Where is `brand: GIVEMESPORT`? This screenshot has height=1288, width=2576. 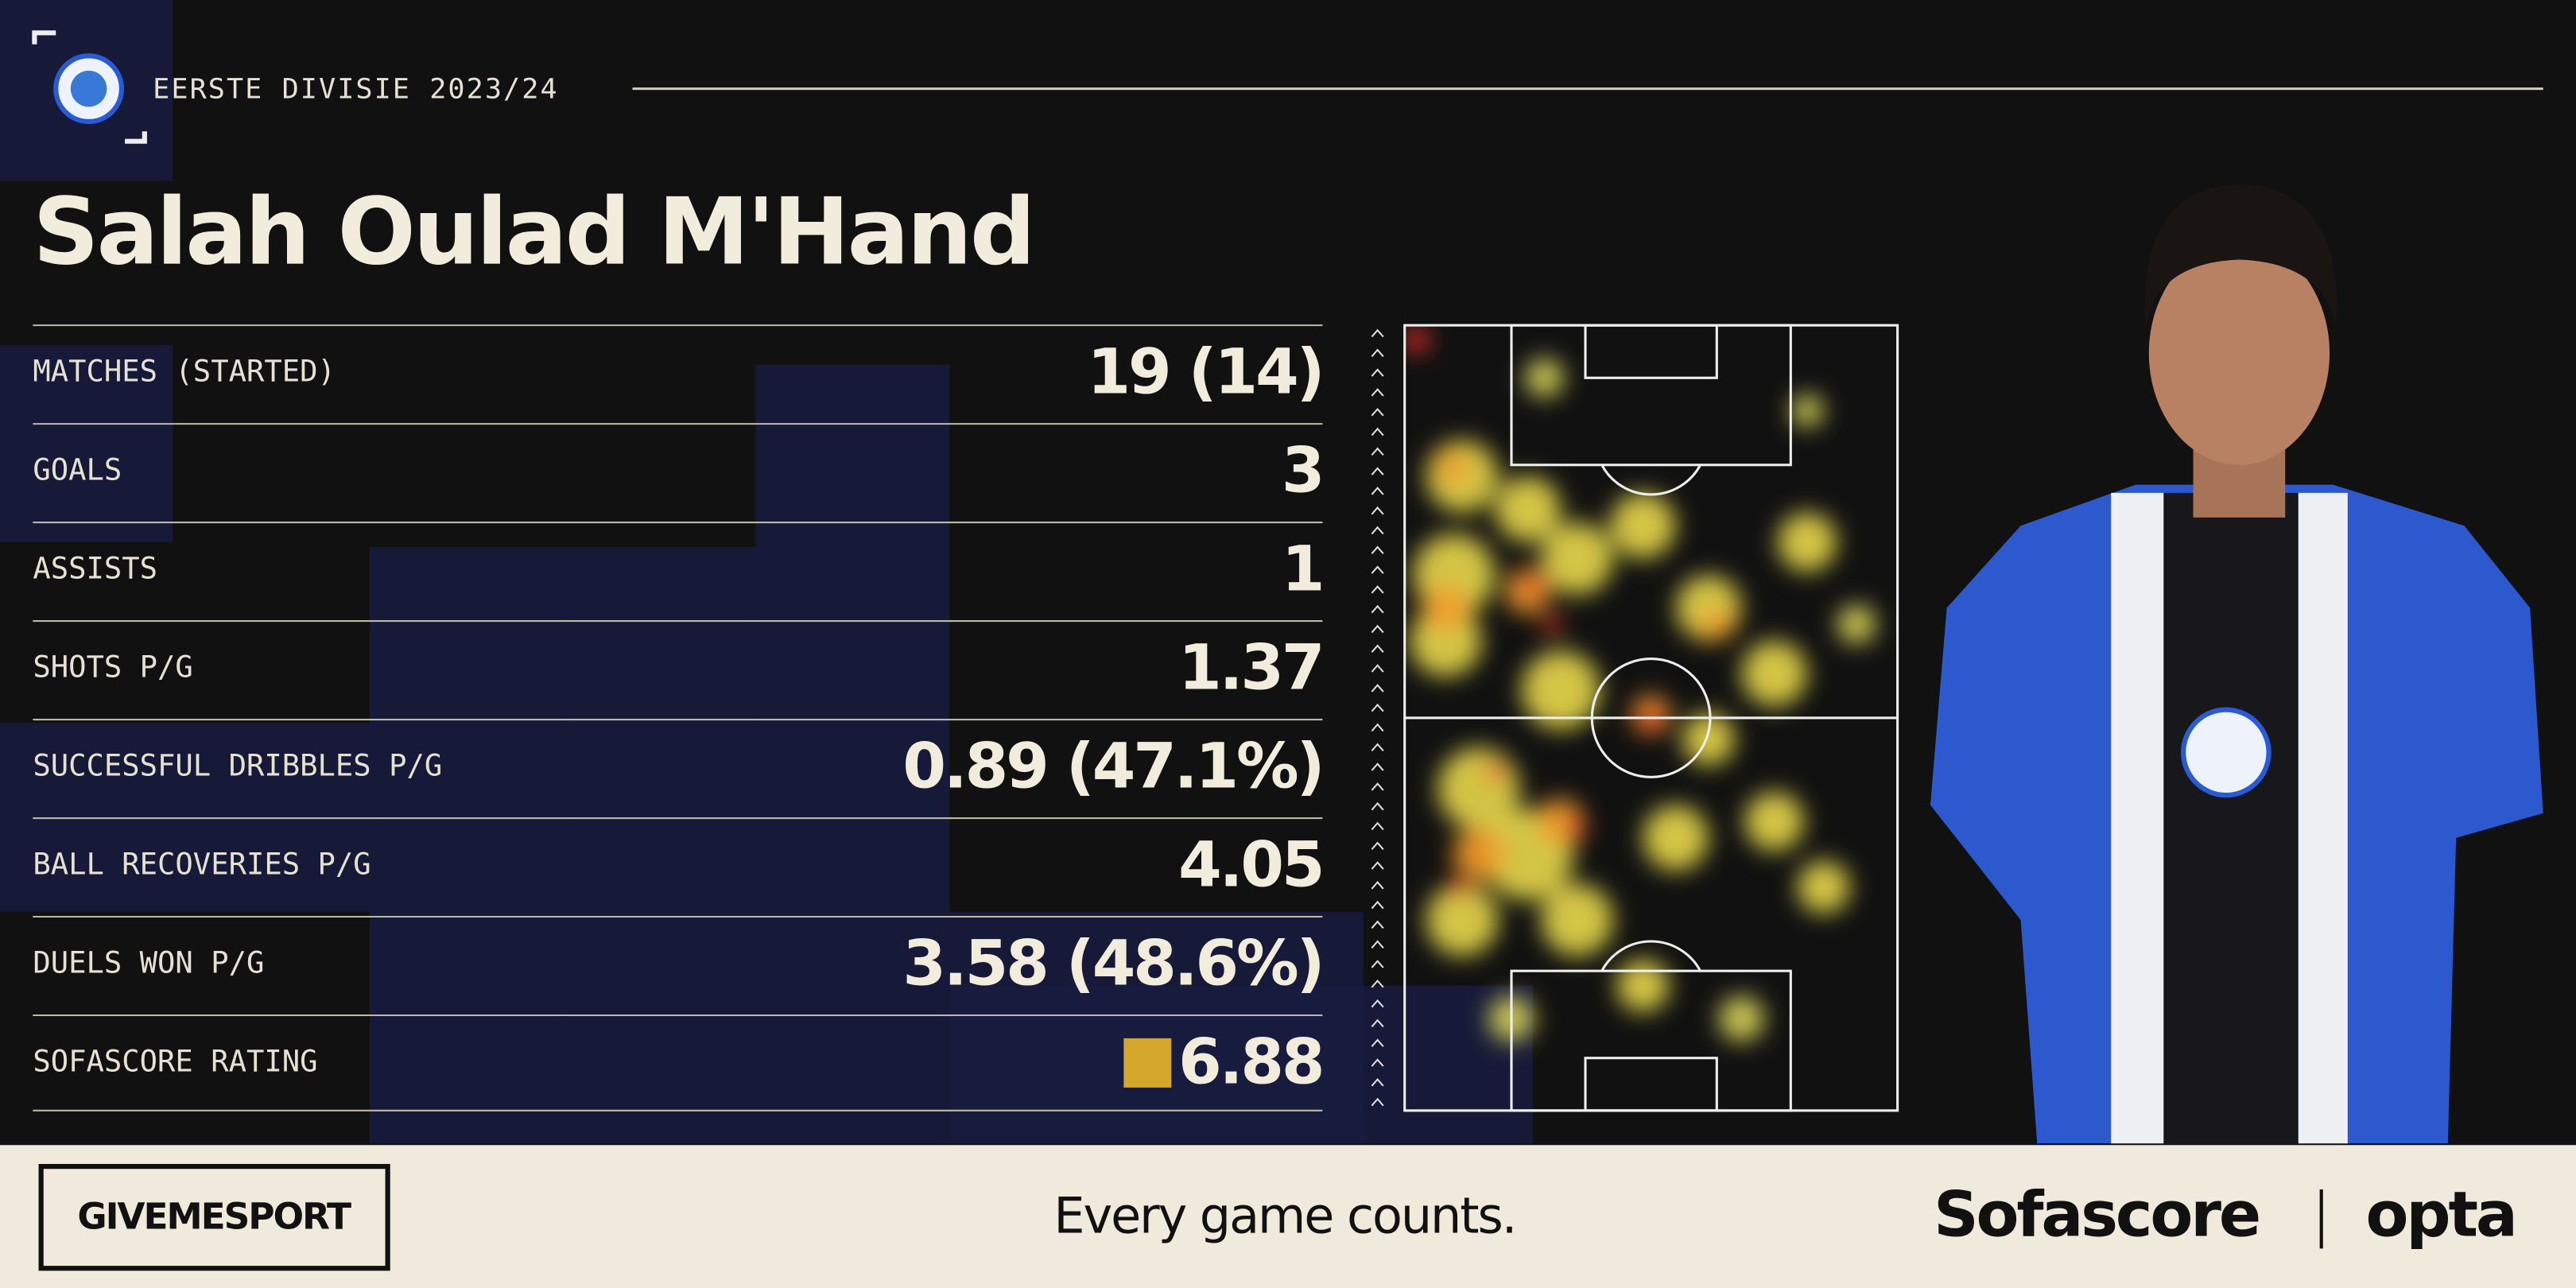
brand: GIVEMESPORT is located at coordinates (214, 1217).